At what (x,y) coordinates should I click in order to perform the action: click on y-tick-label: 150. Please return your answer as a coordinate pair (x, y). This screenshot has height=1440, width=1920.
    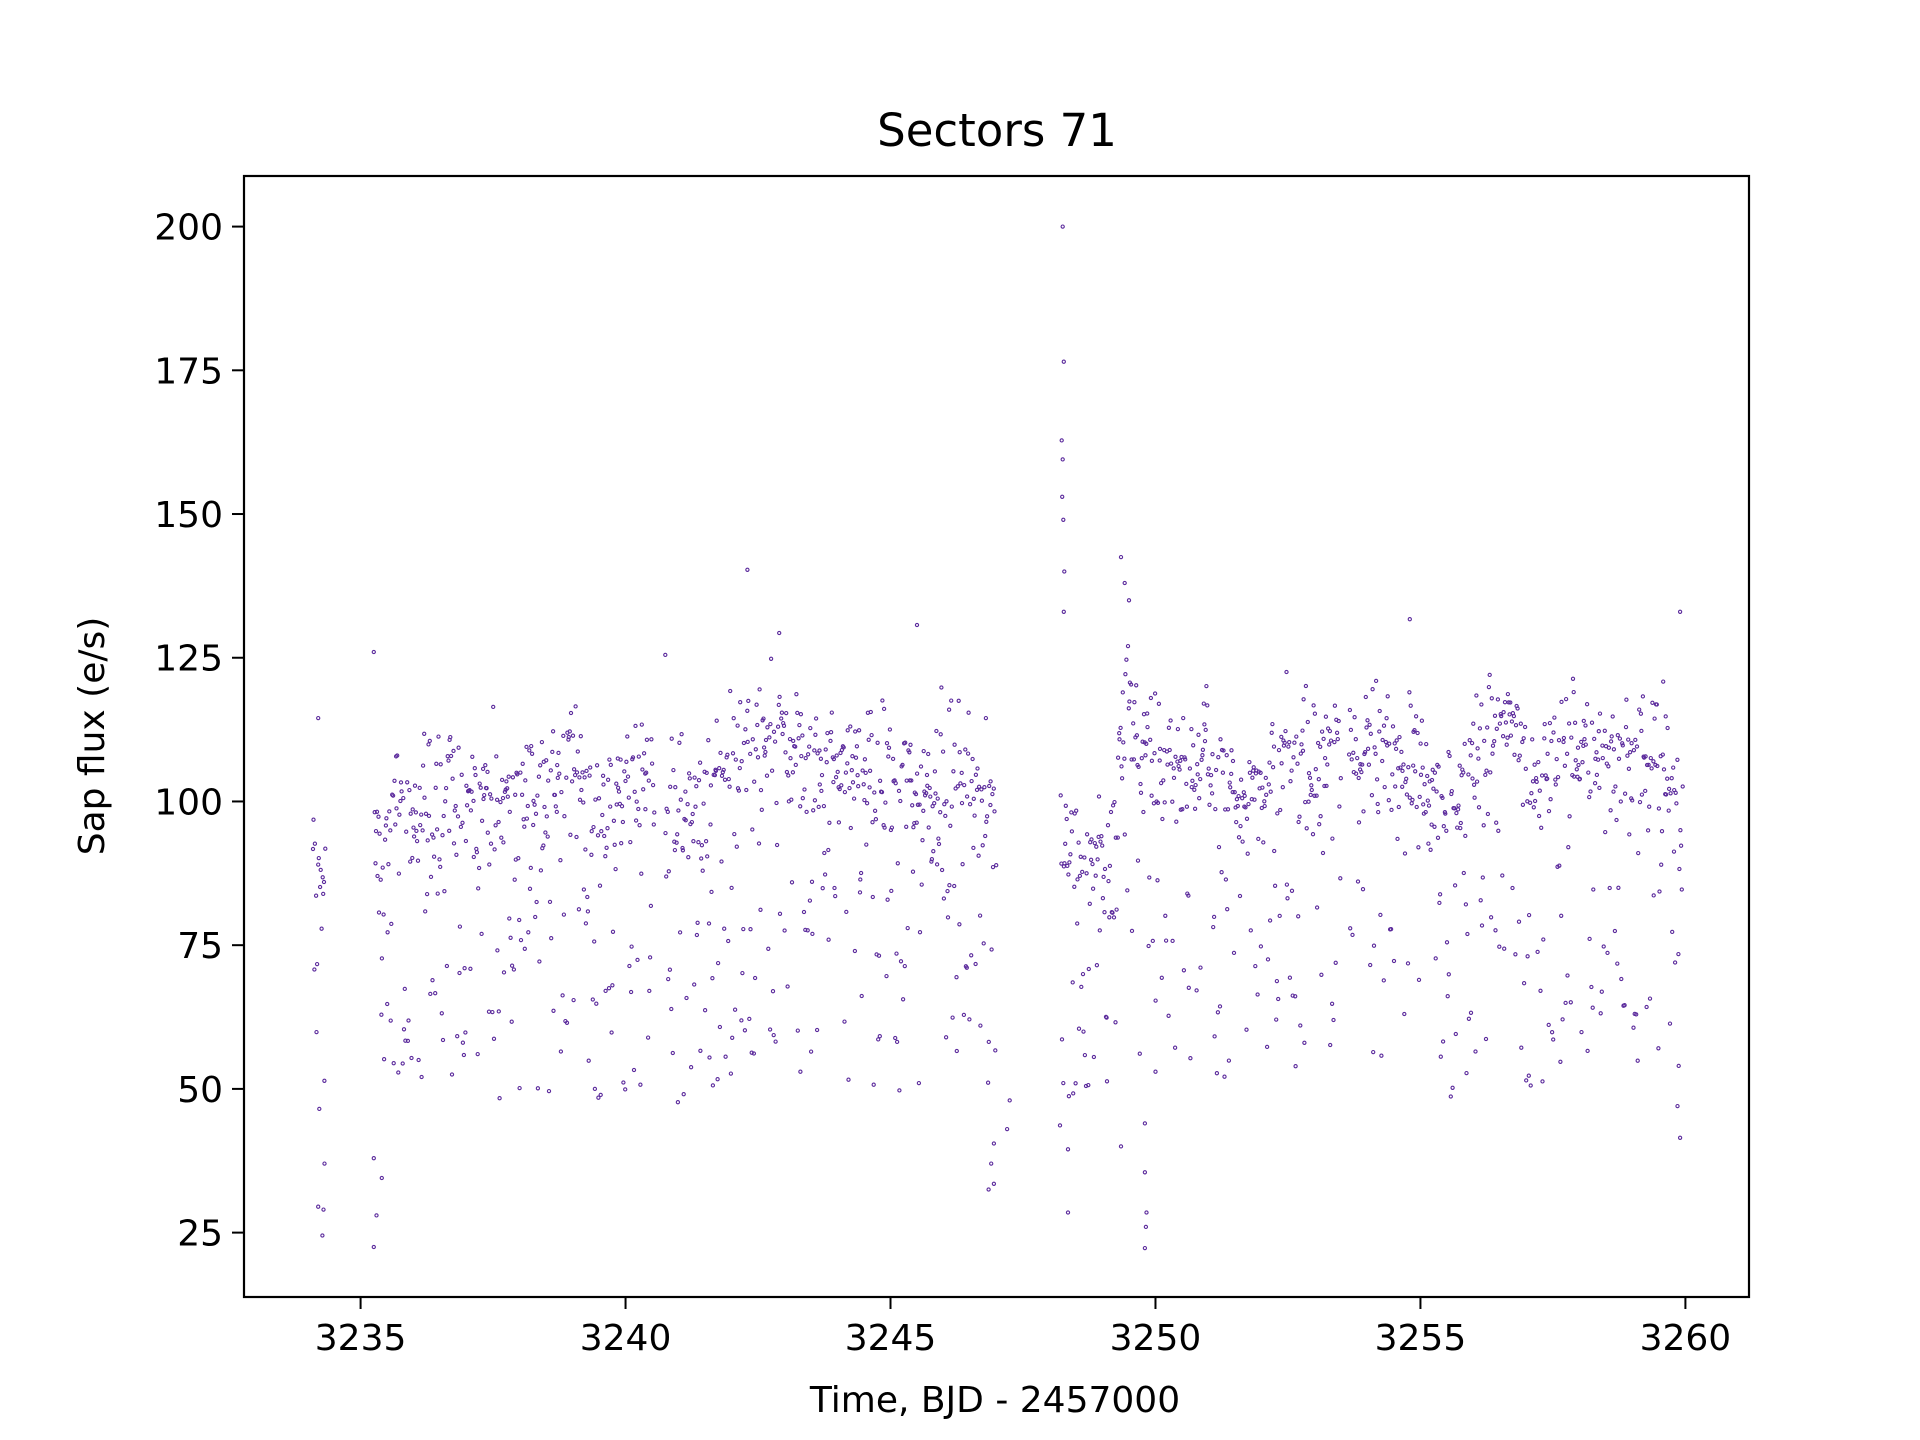
    Looking at the image, I should click on (188, 515).